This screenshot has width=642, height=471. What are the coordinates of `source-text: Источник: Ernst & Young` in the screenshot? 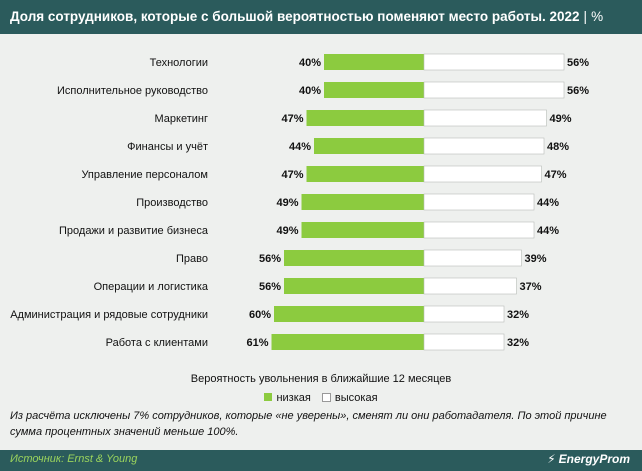 It's located at (74, 459).